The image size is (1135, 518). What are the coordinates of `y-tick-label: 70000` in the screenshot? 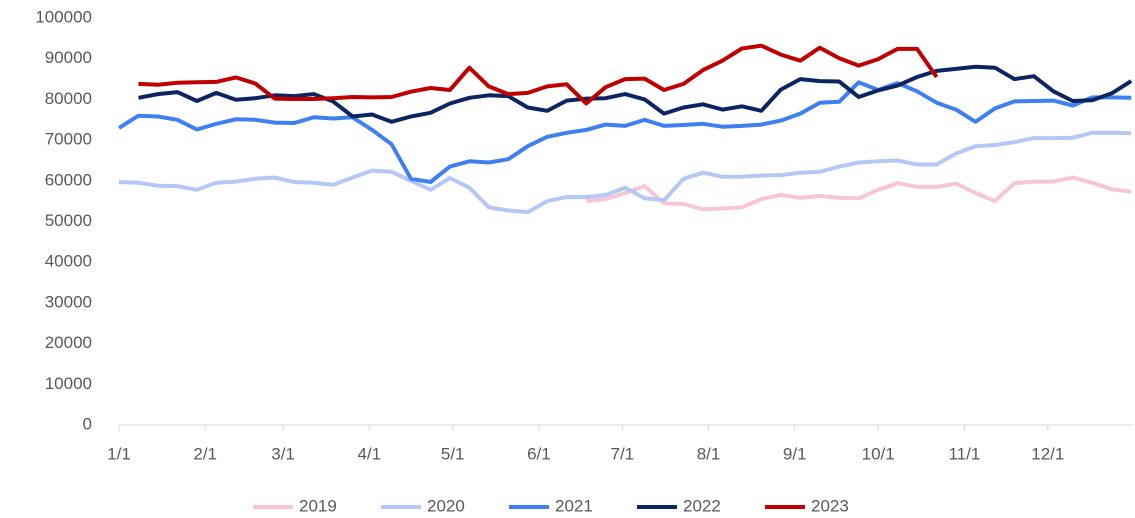 It's located at (68, 139).